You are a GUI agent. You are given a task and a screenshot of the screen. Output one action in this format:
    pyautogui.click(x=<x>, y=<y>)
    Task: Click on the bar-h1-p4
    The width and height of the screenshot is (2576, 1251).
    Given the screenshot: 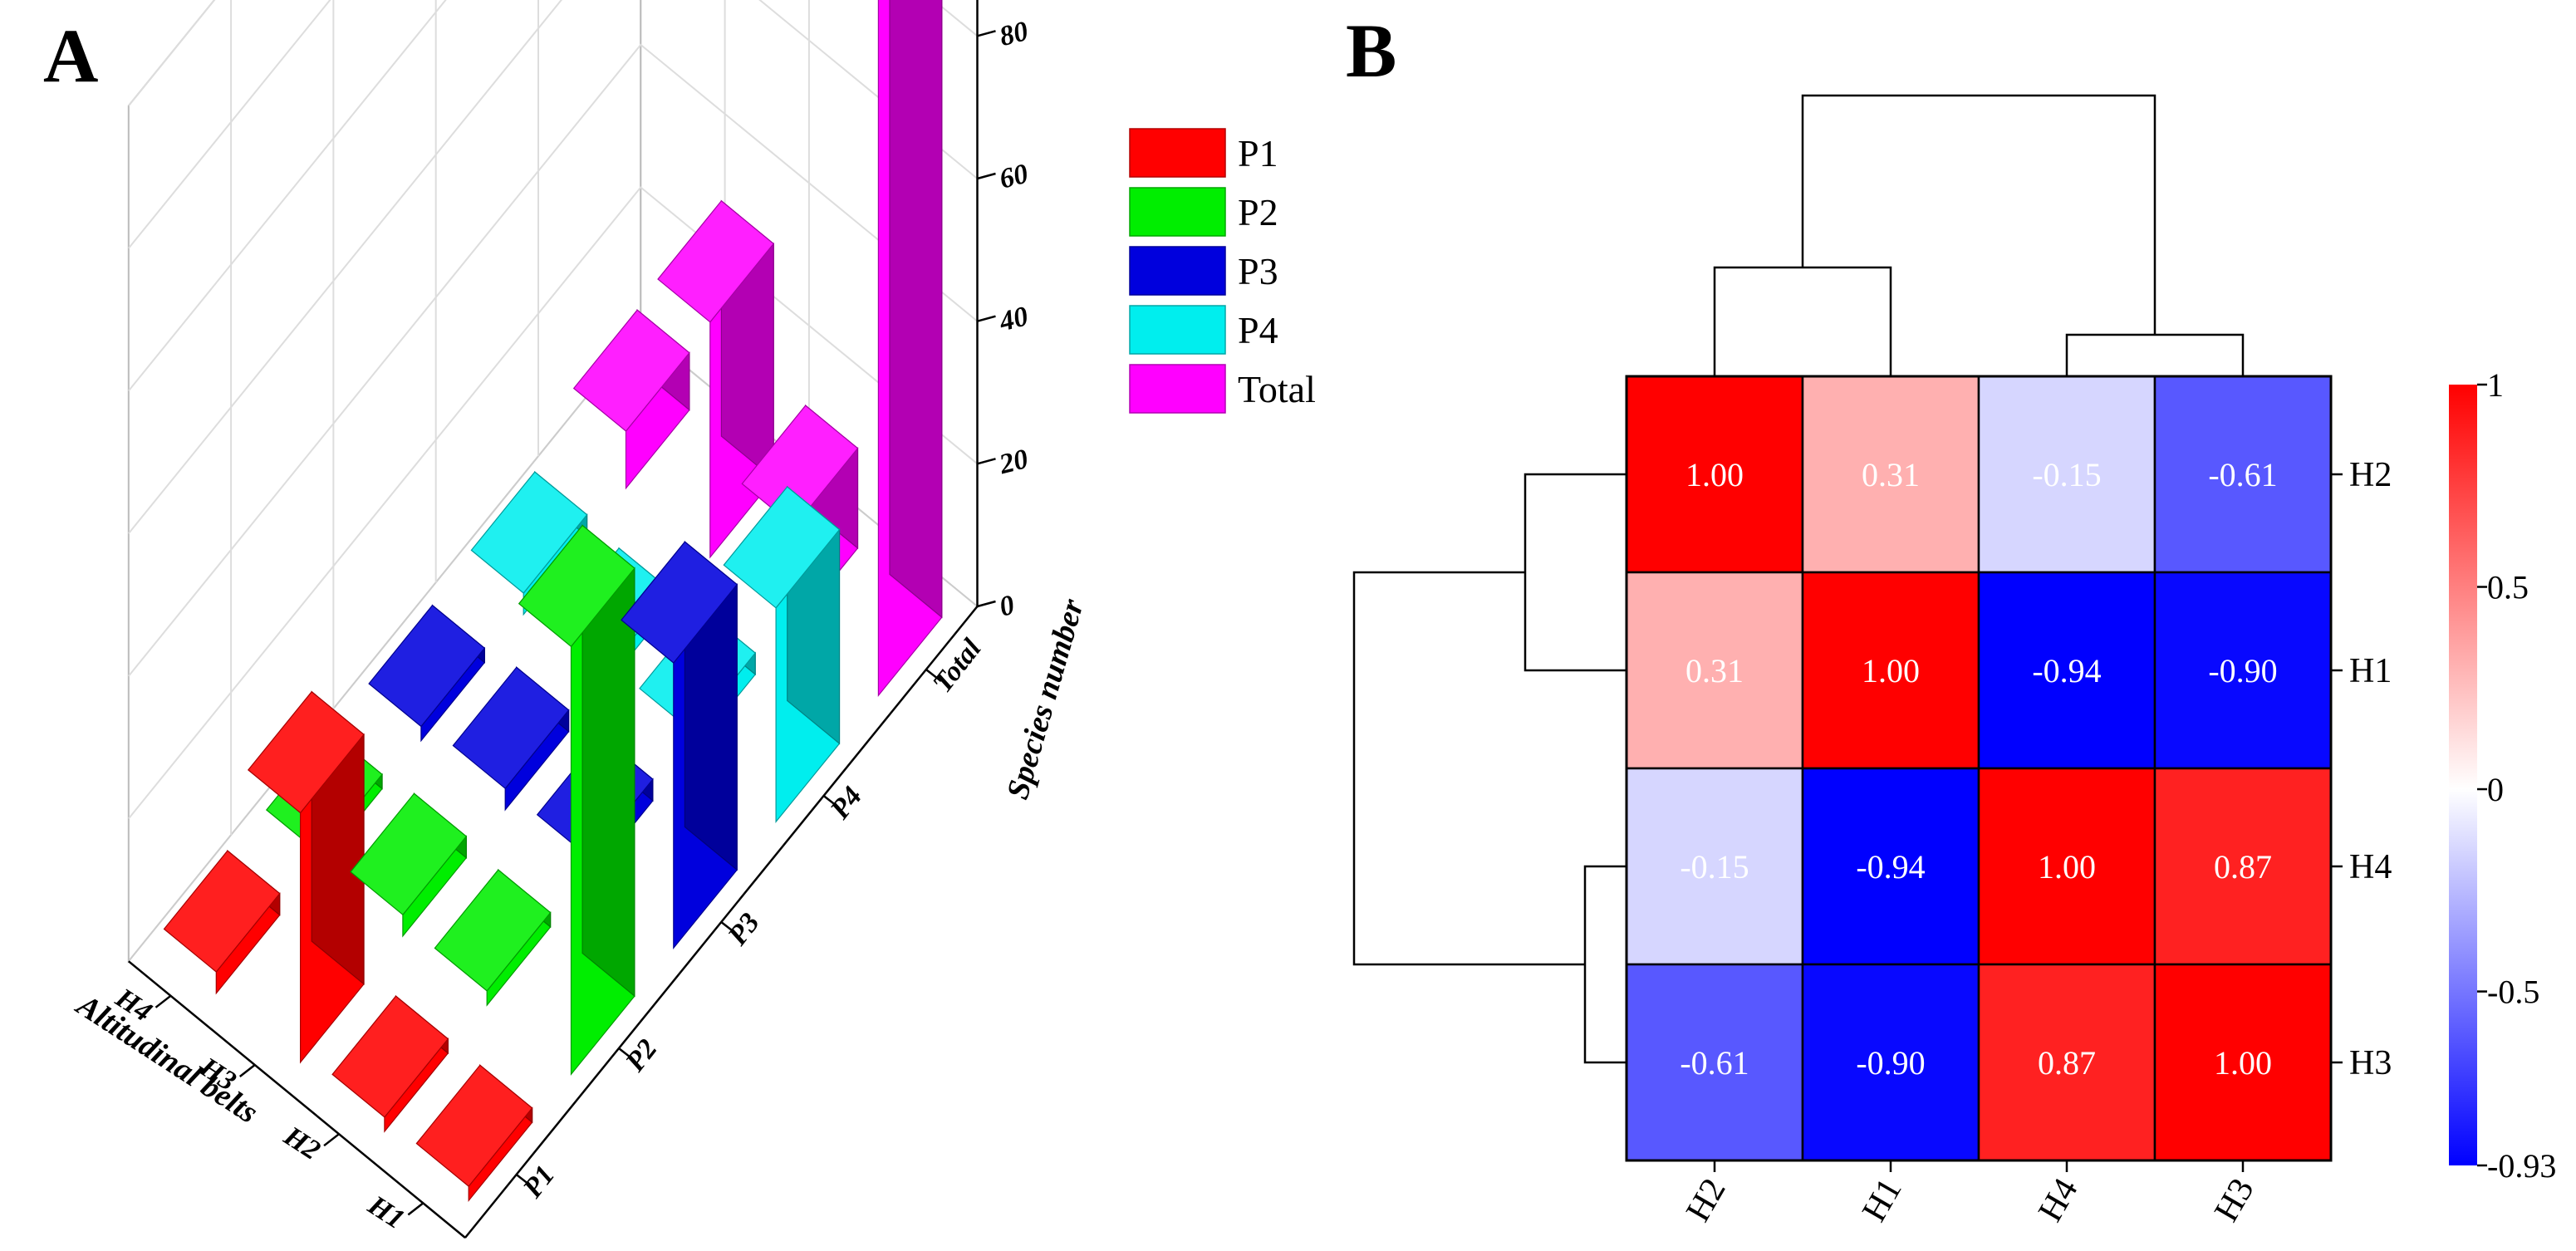 What is the action you would take?
    pyautogui.click(x=782, y=654)
    